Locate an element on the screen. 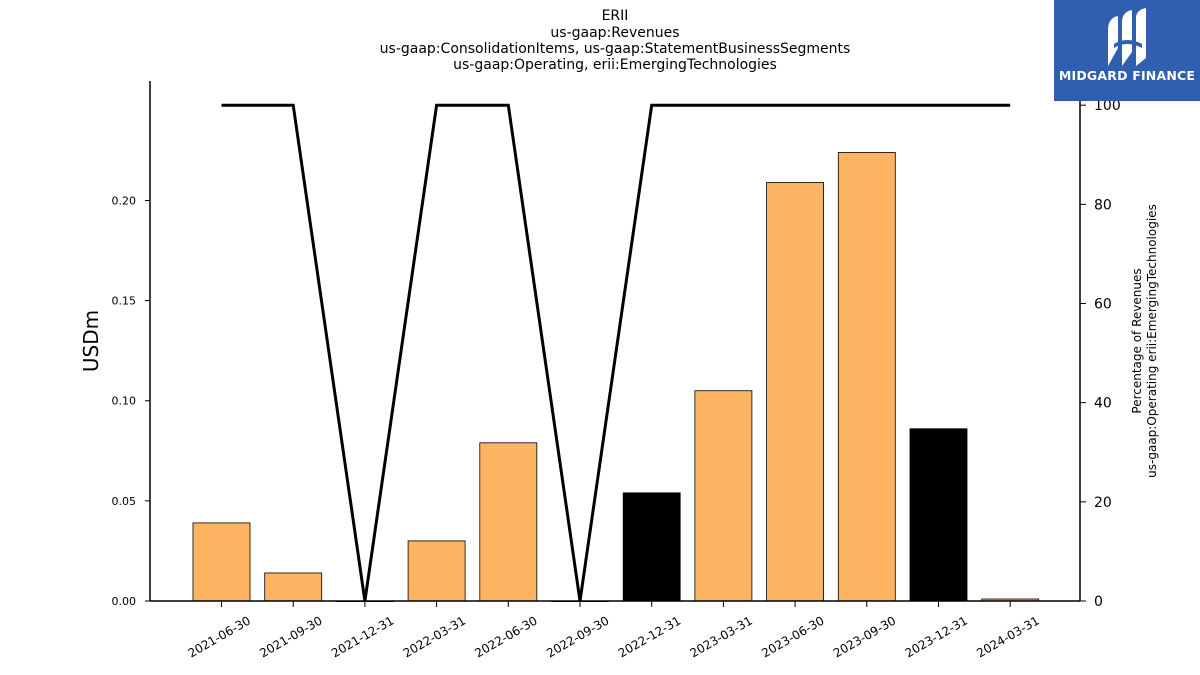 The image size is (1200, 675). y2-tick-label: 40 is located at coordinates (1103, 404).